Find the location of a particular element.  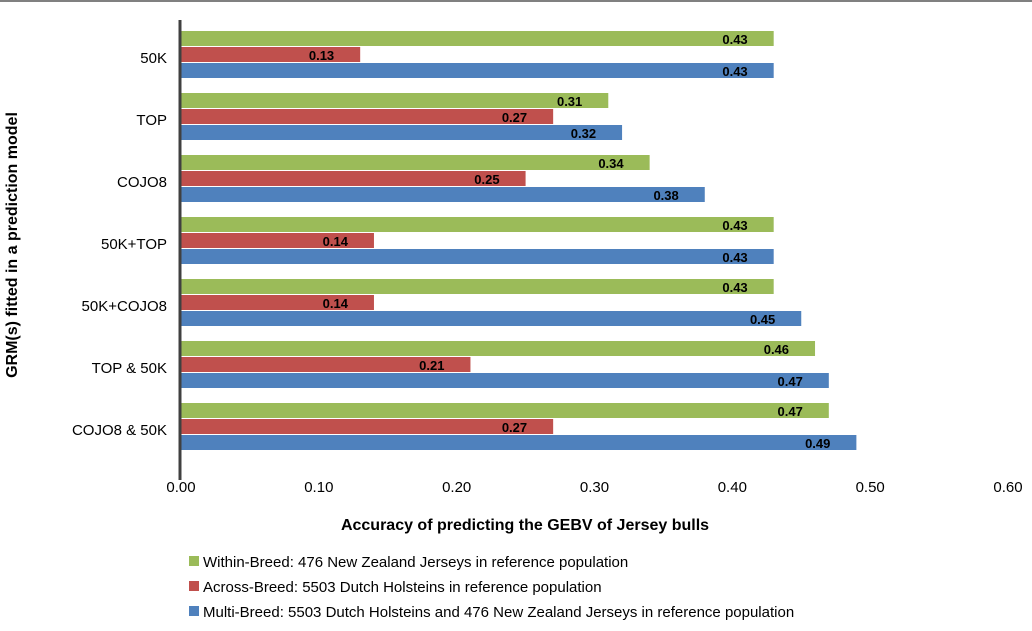

x-tick-label: 0.30 is located at coordinates (594, 487).